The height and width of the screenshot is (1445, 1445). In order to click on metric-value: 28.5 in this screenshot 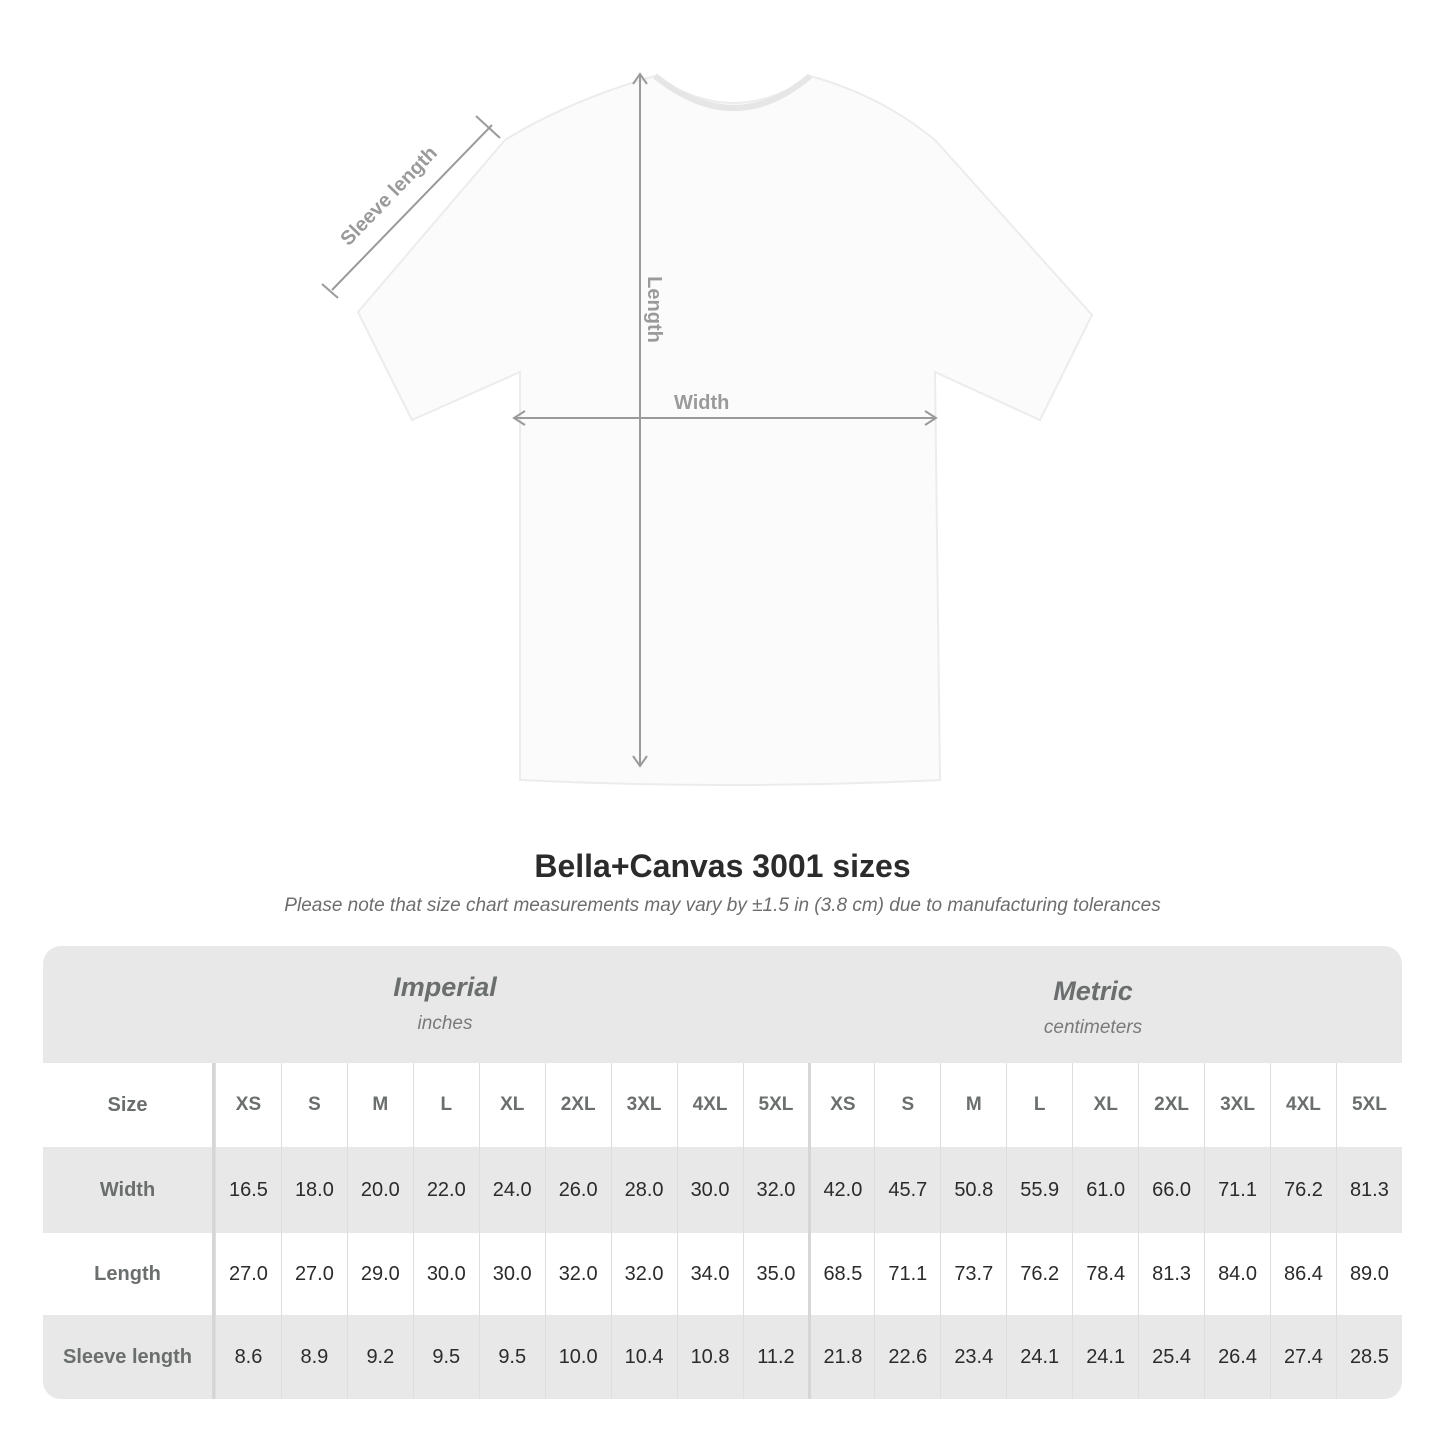, I will do `click(1368, 1357)`.